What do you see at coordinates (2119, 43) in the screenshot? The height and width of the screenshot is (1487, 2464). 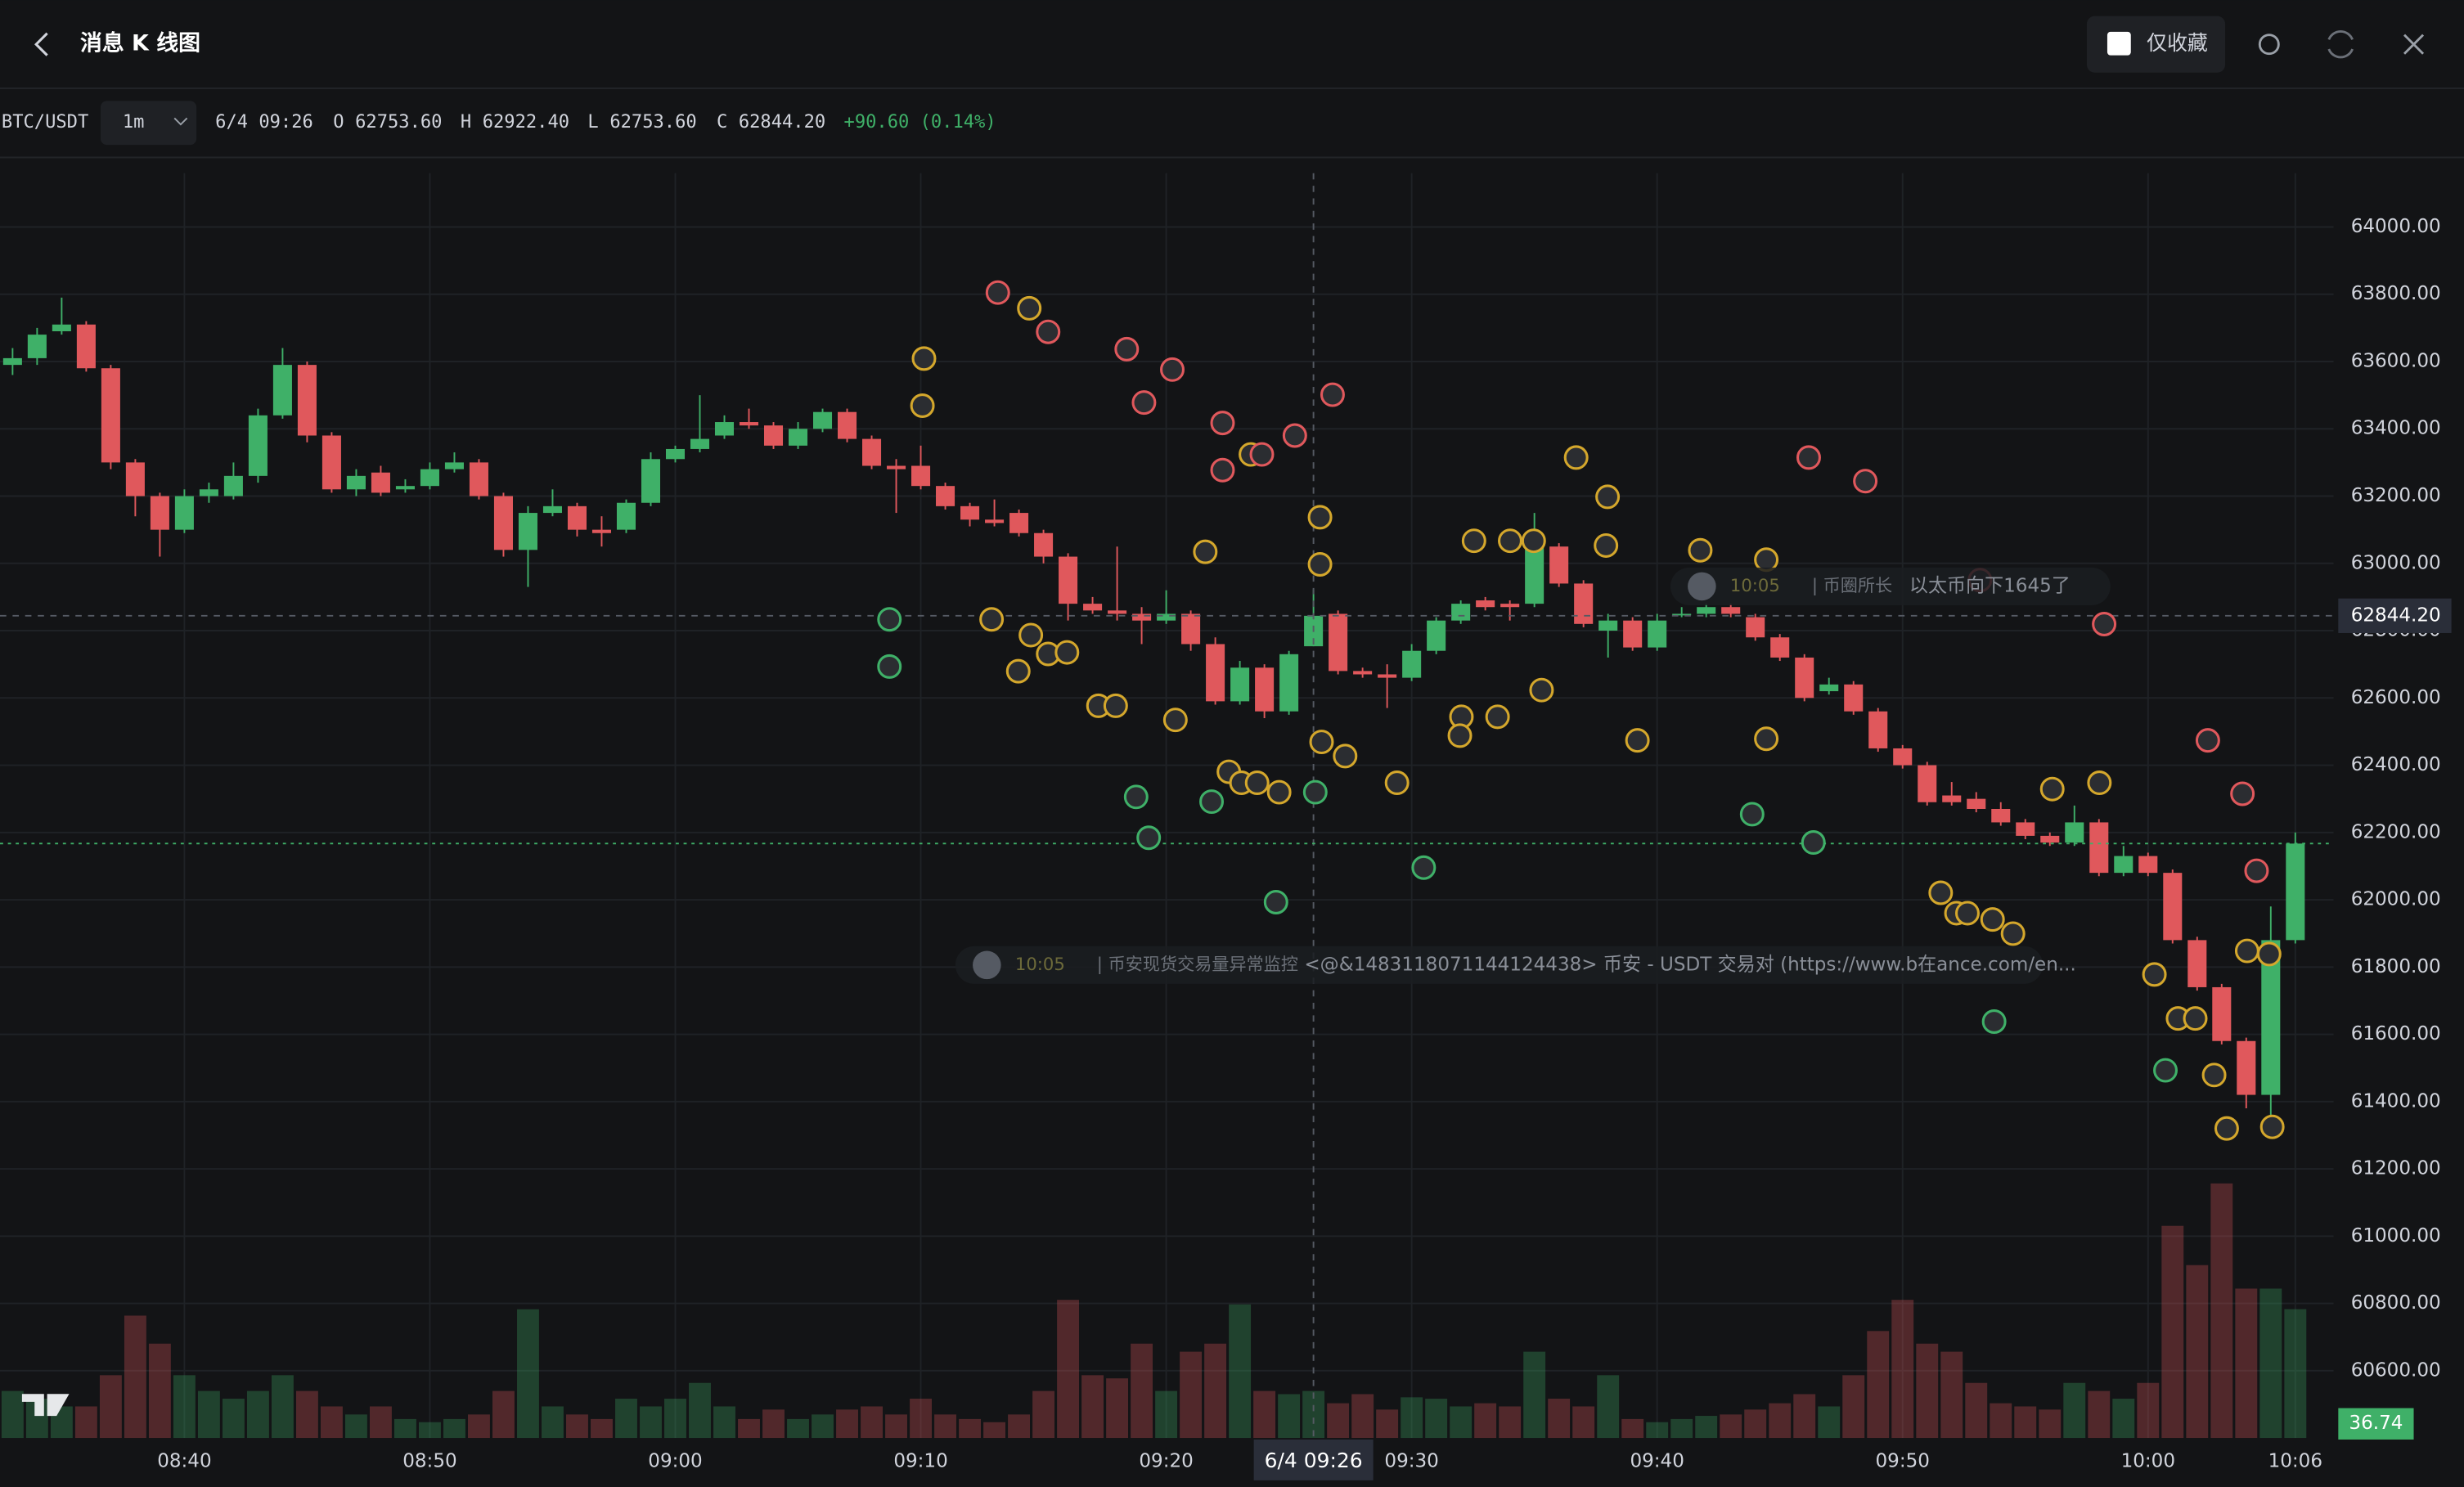 I see `checkbox` at bounding box center [2119, 43].